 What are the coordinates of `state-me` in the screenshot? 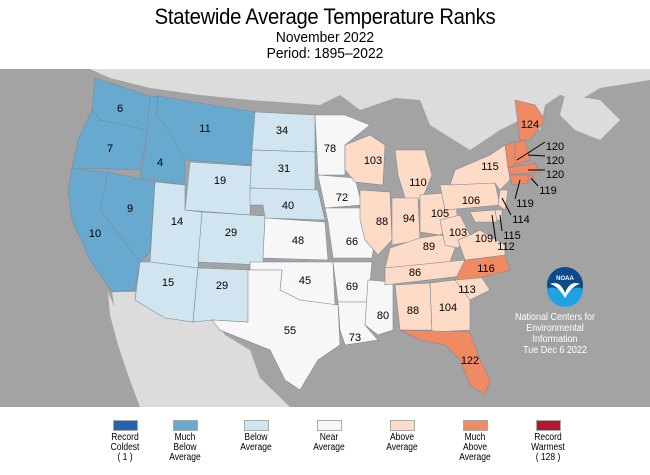 It's located at (530, 120).